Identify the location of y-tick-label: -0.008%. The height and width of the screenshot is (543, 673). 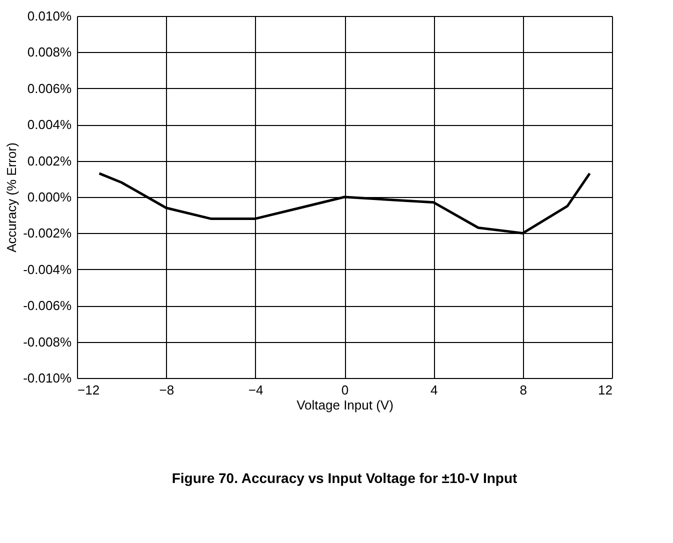
(47, 342).